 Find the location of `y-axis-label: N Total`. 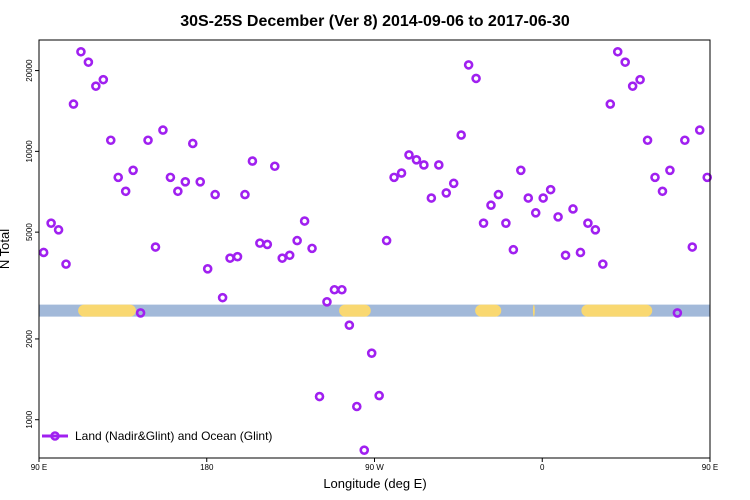

y-axis-label: N Total is located at coordinates (6, 249).